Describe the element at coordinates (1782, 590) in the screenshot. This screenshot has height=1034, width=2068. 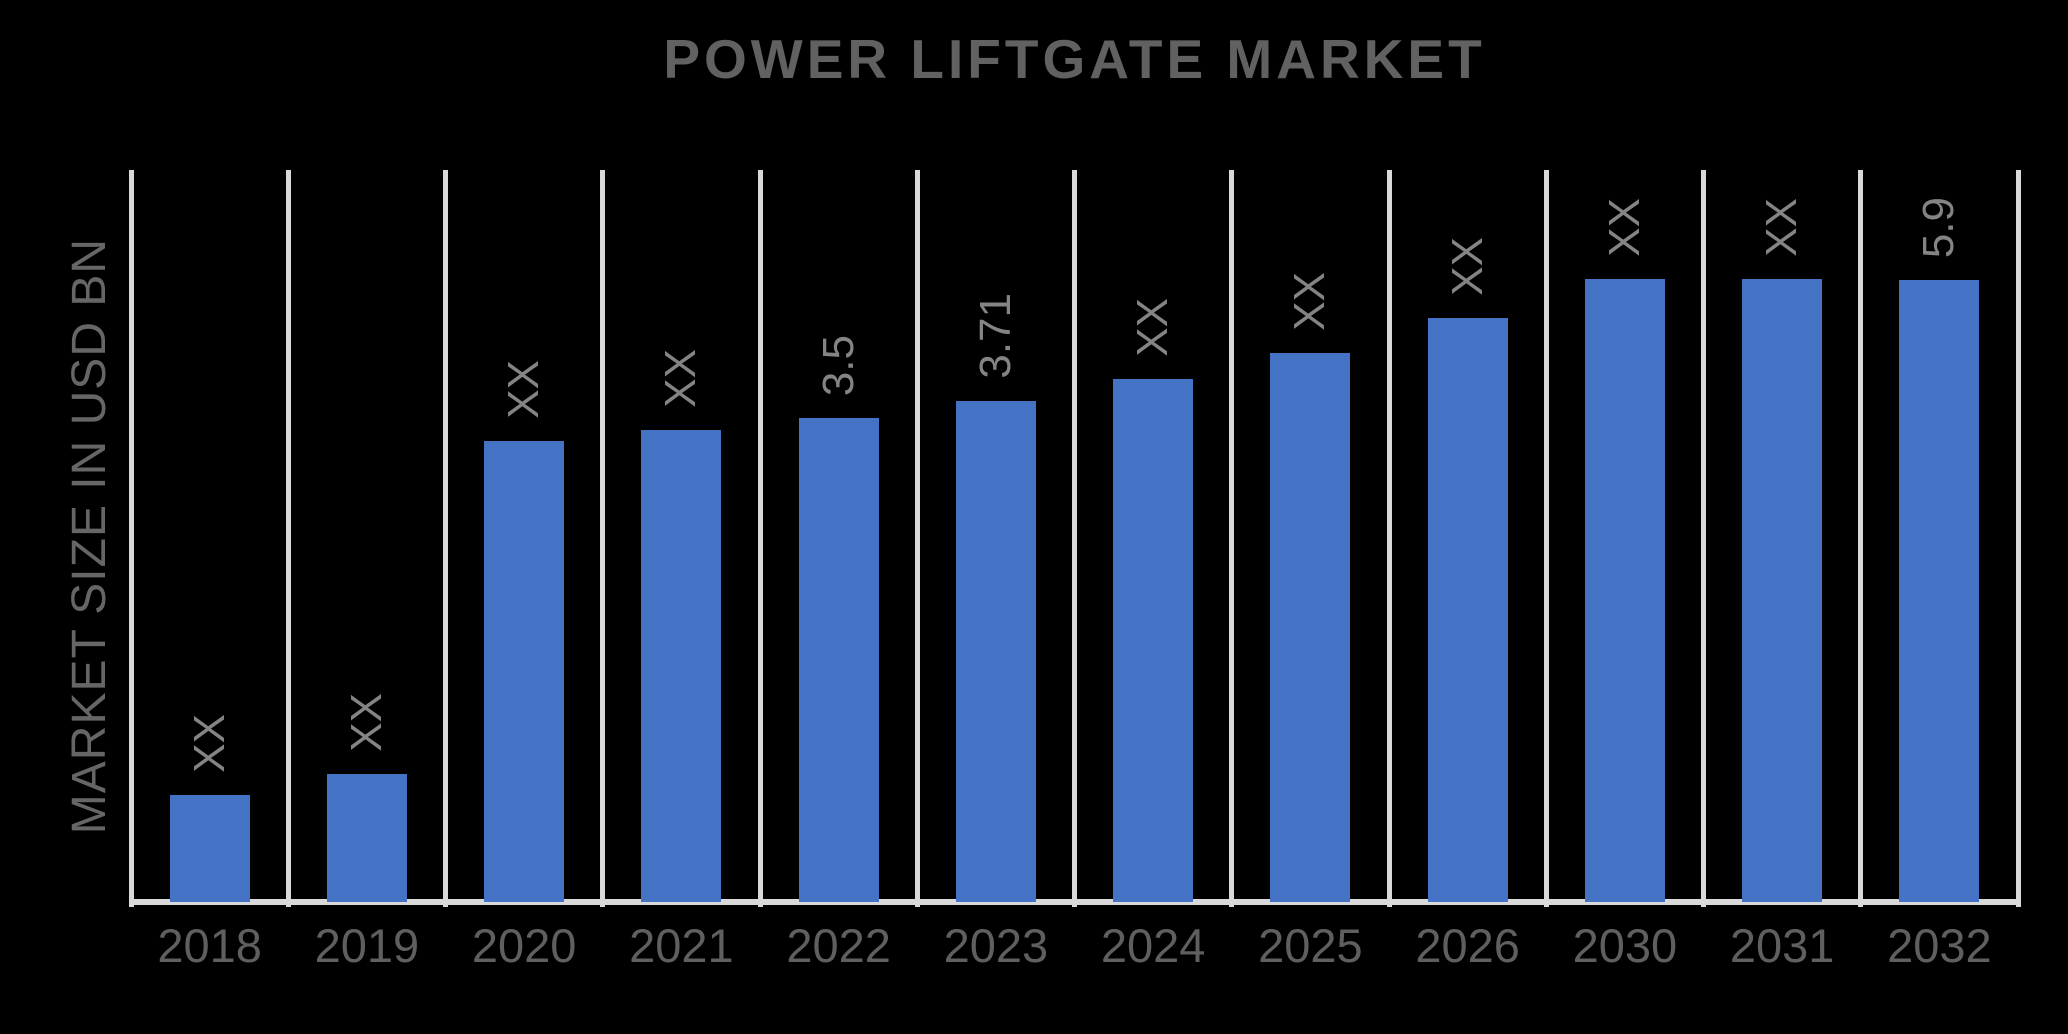
I see `bar-2031` at that location.